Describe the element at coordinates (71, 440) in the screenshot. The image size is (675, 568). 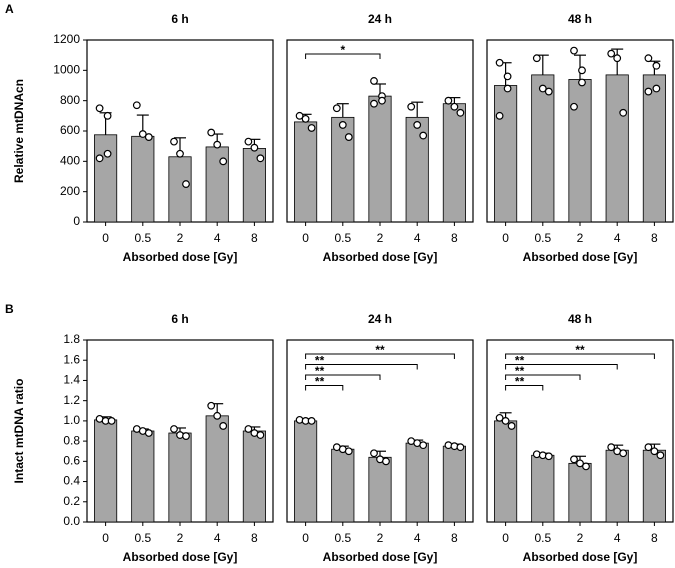
I see `y-tick-label: 0.8` at that location.